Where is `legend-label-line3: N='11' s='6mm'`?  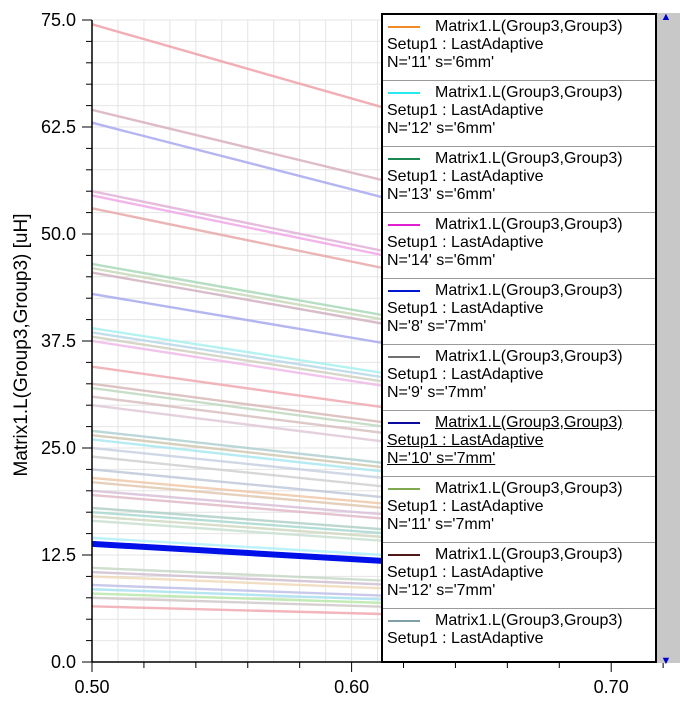
legend-label-line3: N='11' s='6mm' is located at coordinates (441, 62).